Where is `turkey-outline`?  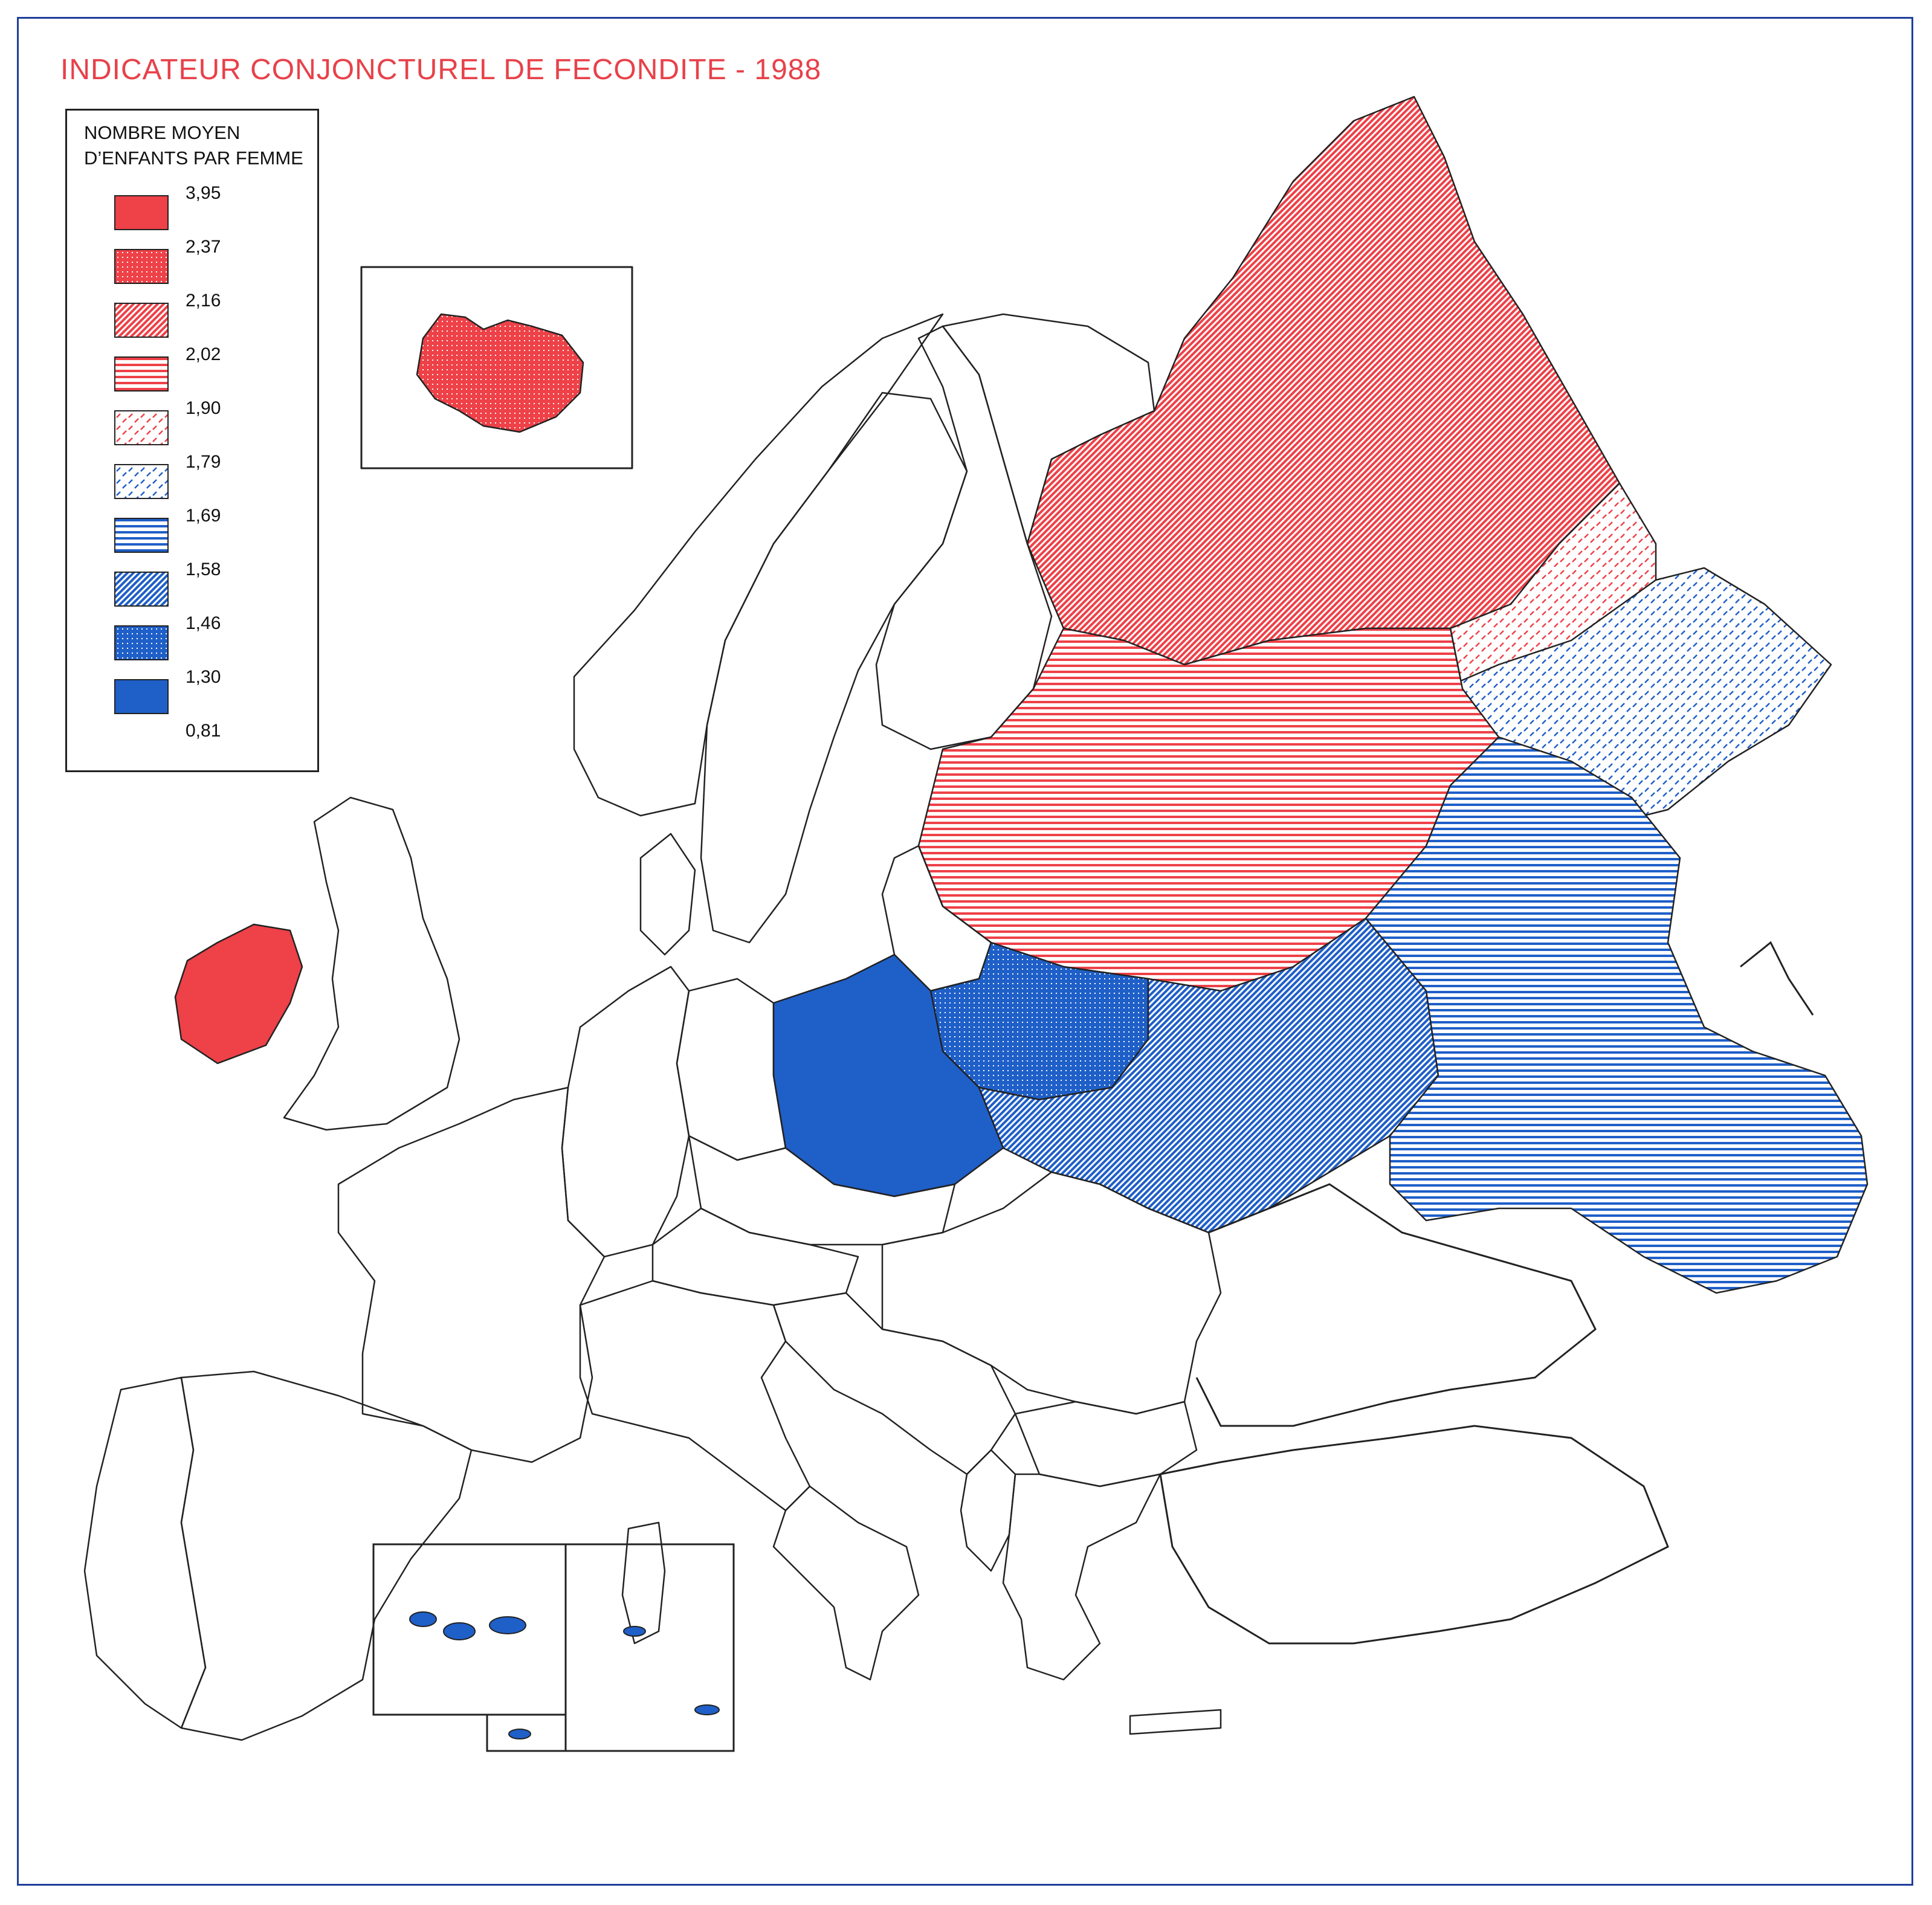 turkey-outline is located at coordinates (1414, 1535).